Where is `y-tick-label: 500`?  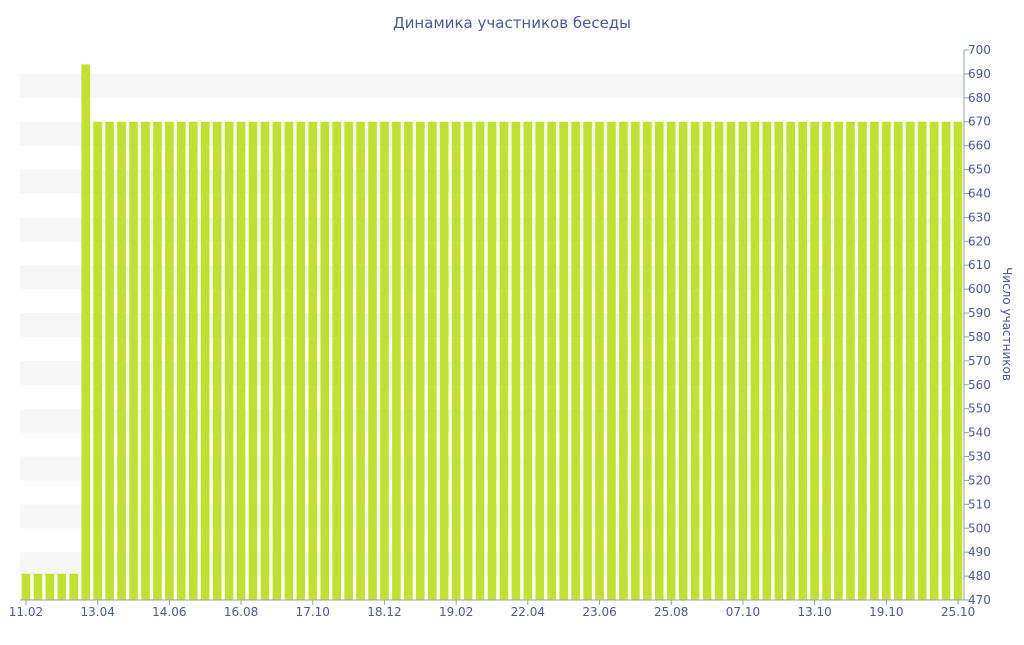
y-tick-label: 500 is located at coordinates (979, 528).